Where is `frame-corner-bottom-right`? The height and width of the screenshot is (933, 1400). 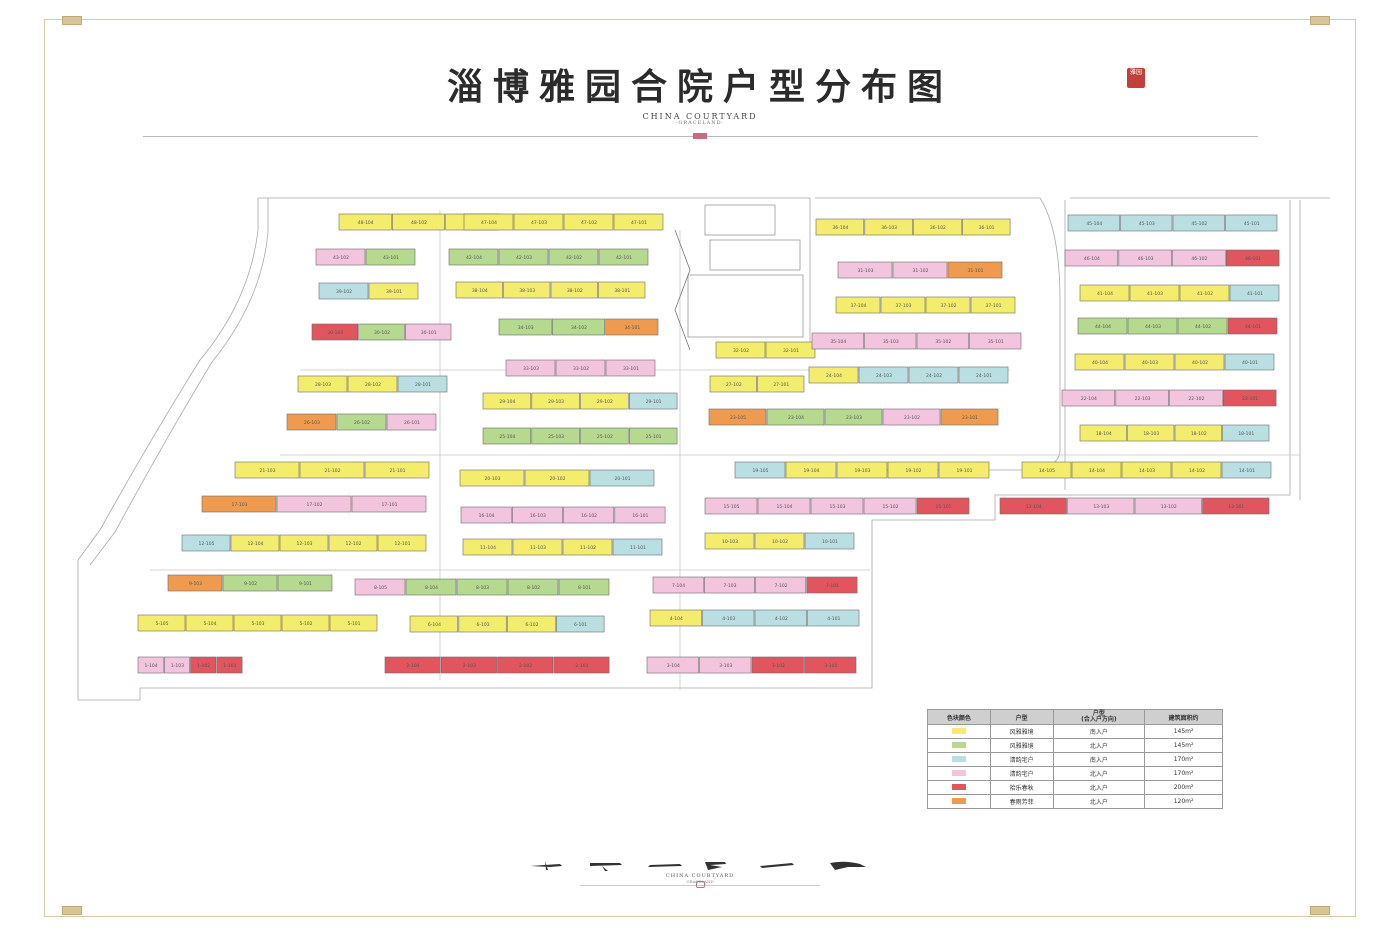 frame-corner-bottom-right is located at coordinates (1320, 910).